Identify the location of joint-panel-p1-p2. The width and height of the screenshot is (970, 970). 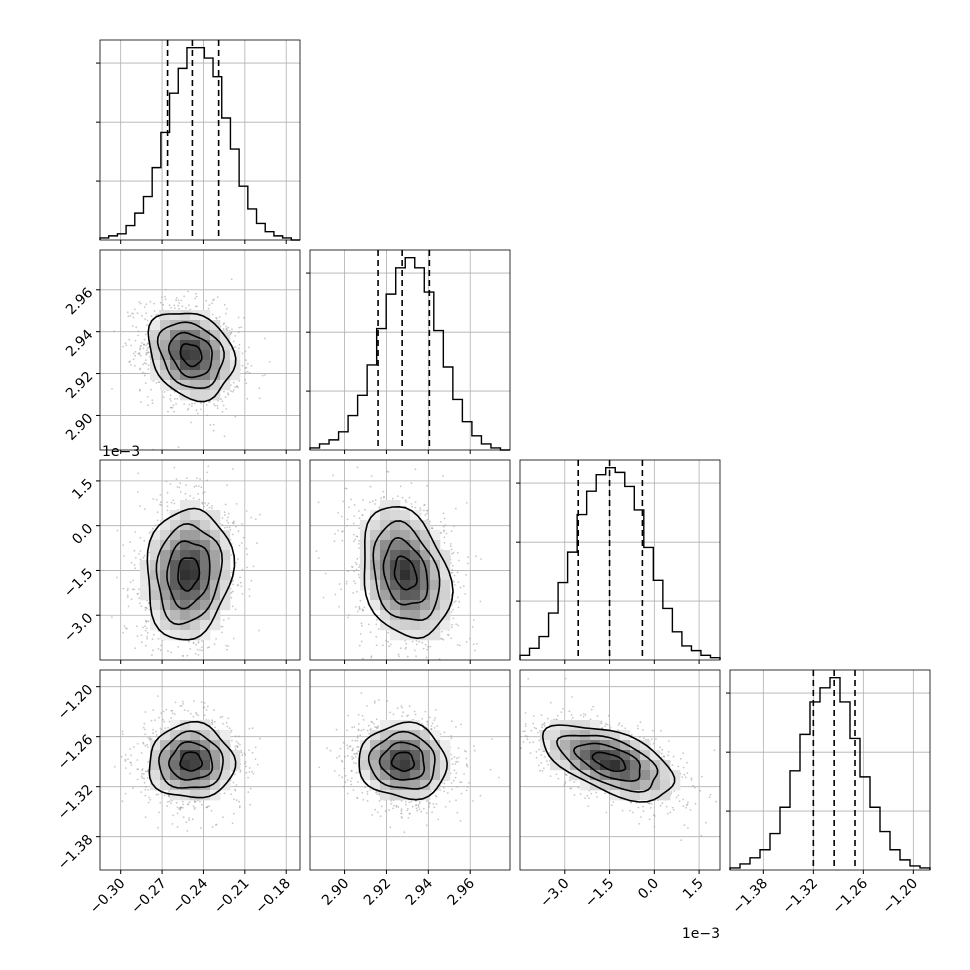
(410, 561).